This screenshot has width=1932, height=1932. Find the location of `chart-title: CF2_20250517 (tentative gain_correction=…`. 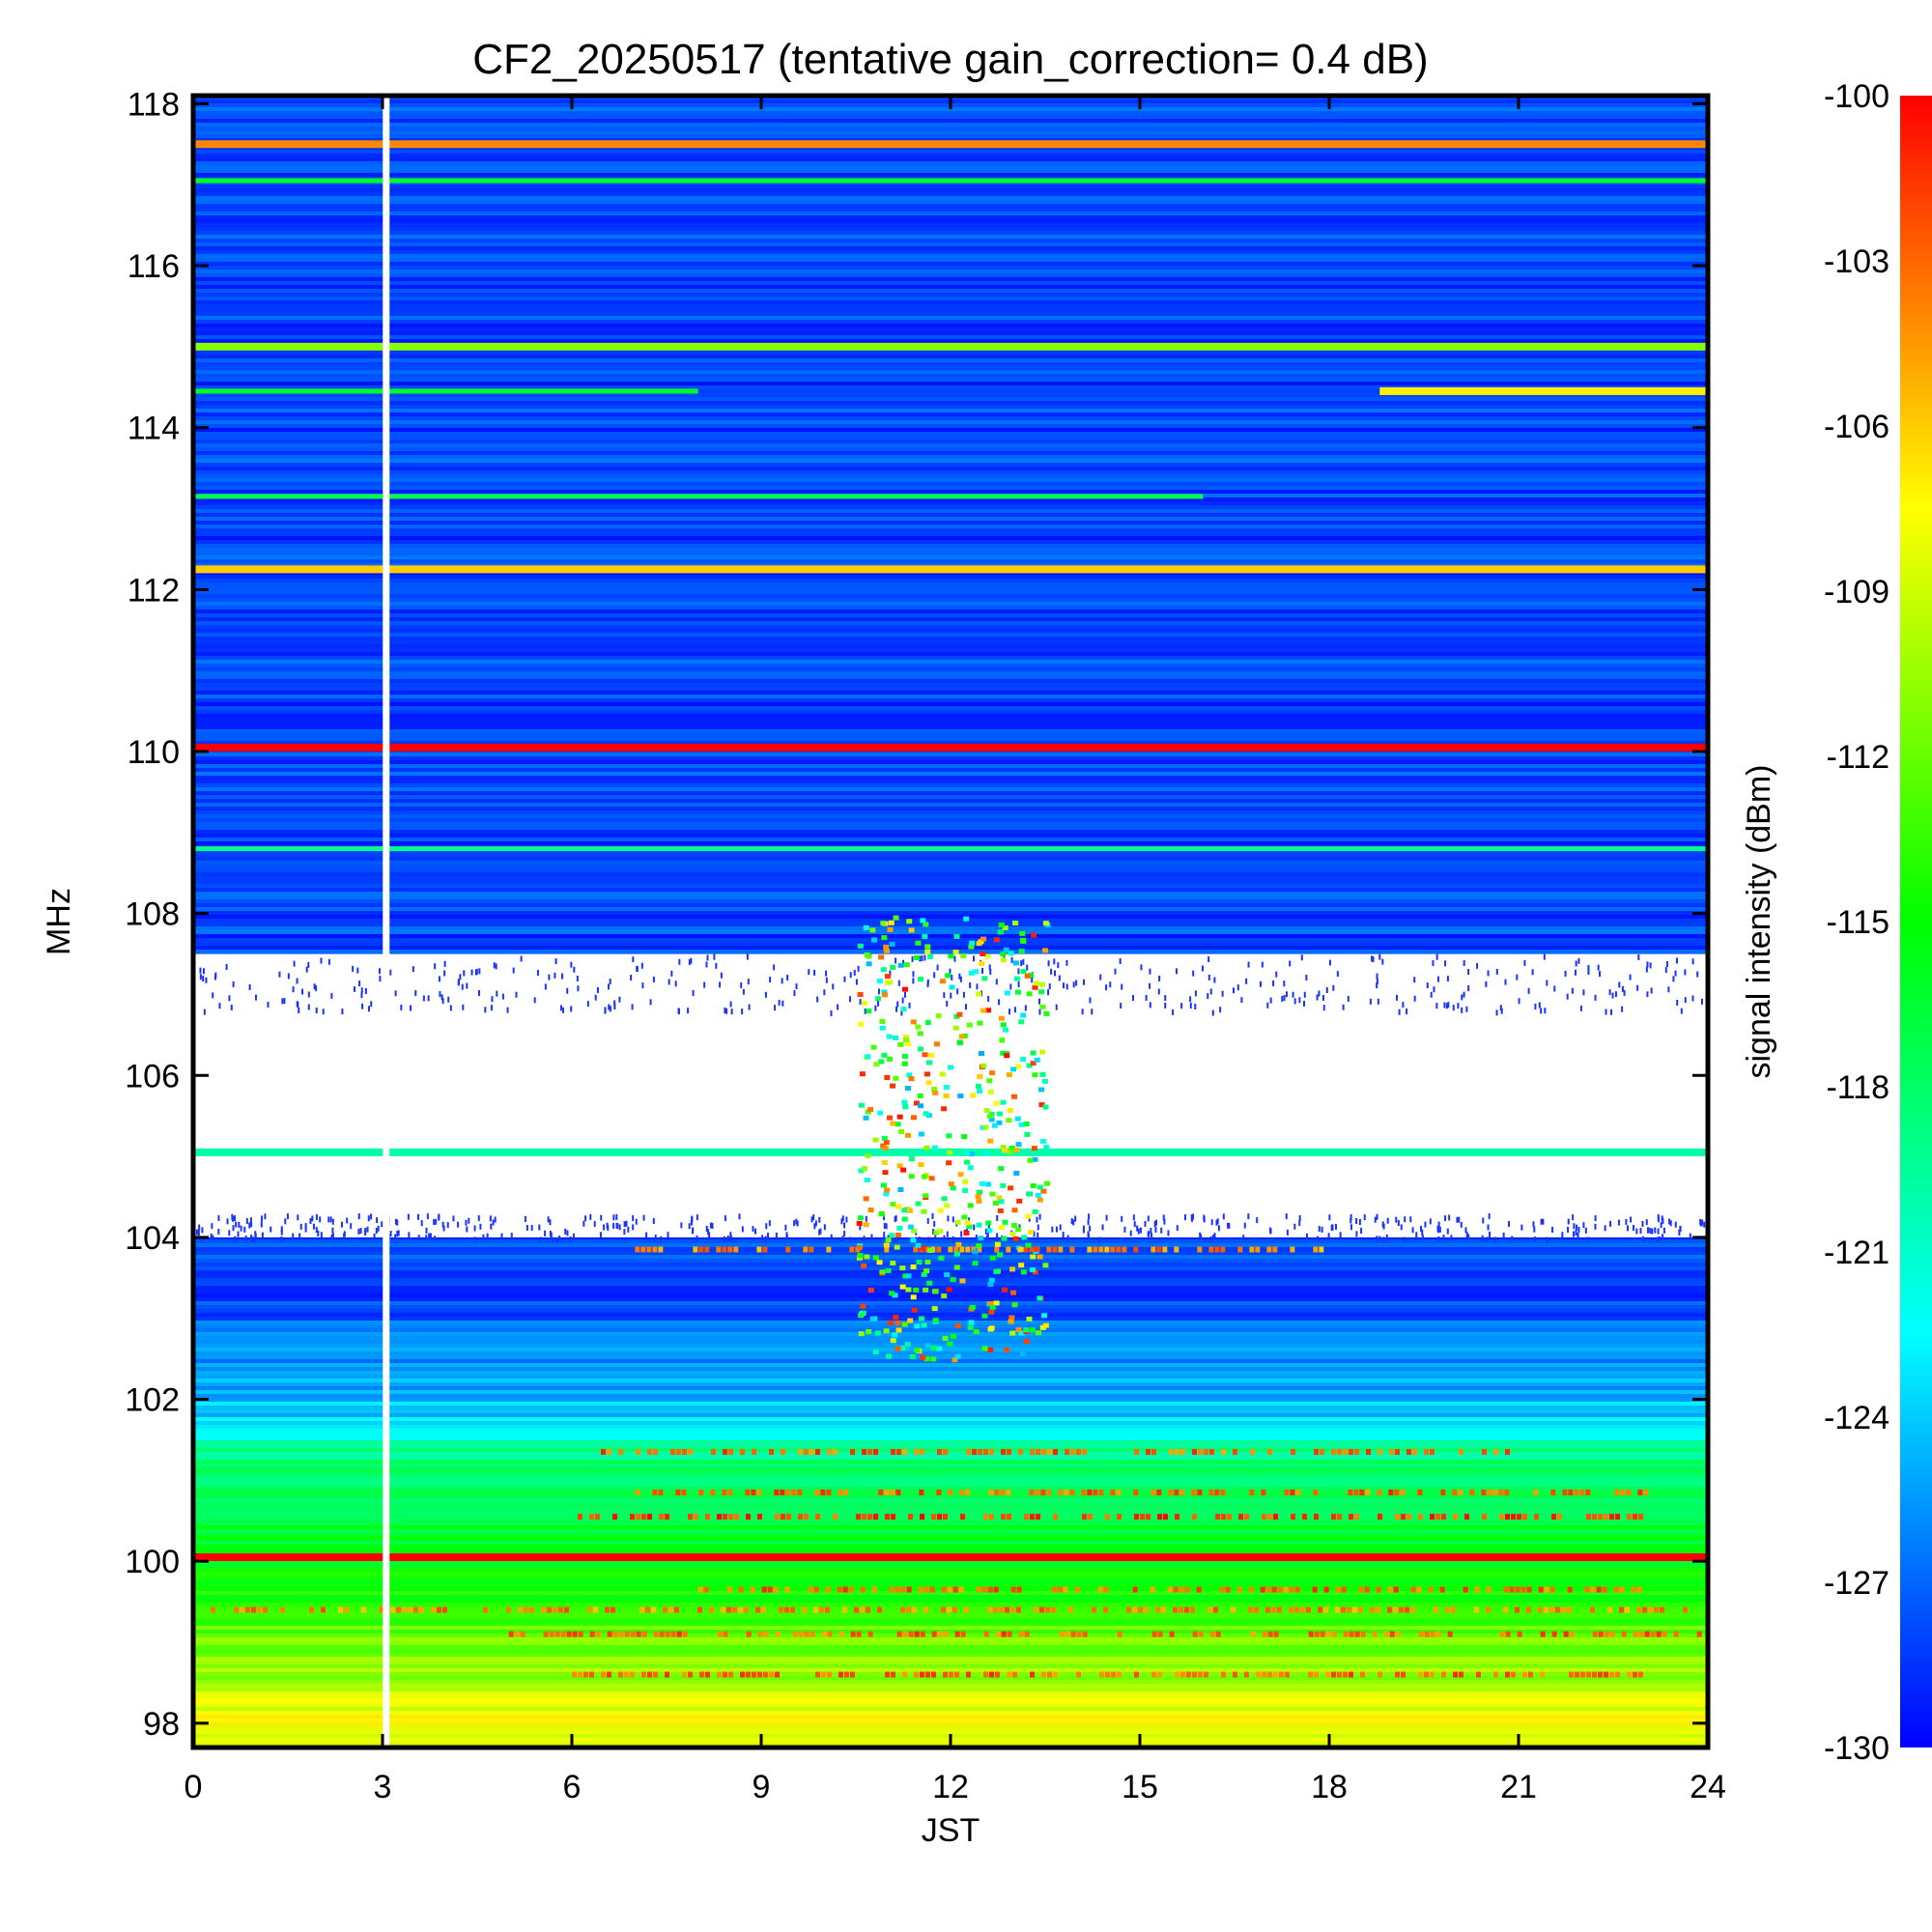

chart-title: CF2_20250517 (tentative gain_correction=… is located at coordinates (950, 59).